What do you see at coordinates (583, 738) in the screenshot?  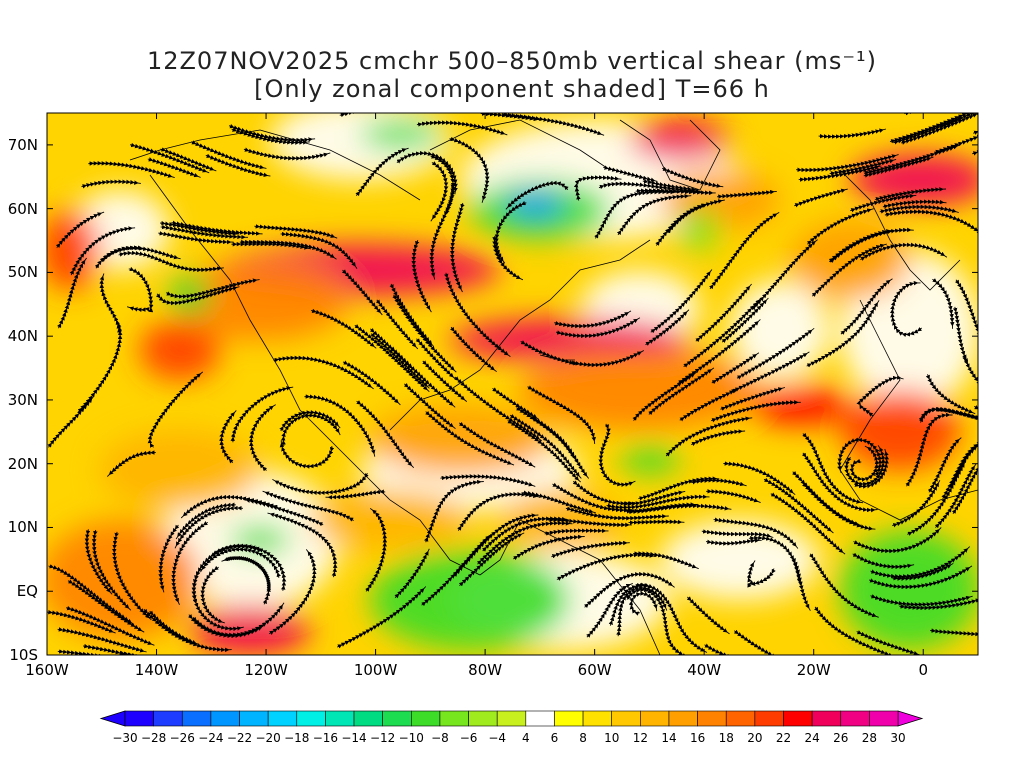 I see `colorbar-label: 8` at bounding box center [583, 738].